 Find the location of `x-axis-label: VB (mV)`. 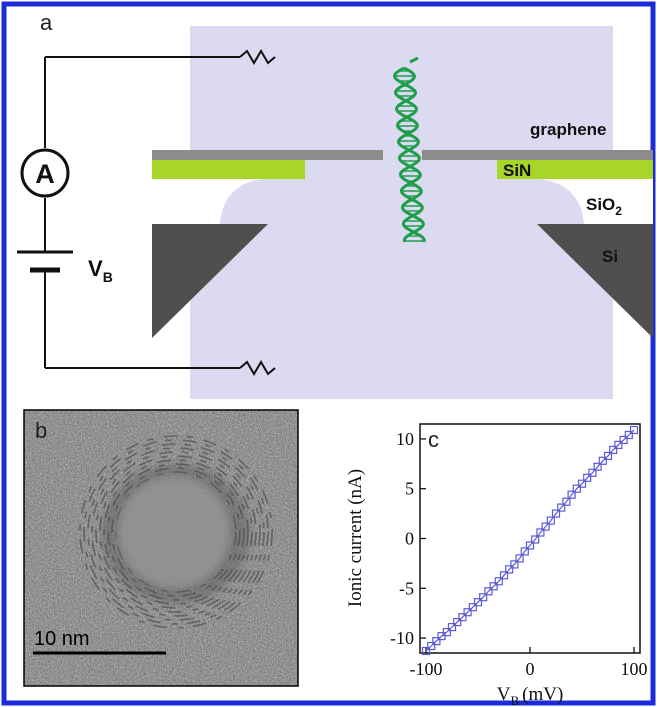

x-axis-label: VB (mV) is located at coordinates (530, 695).